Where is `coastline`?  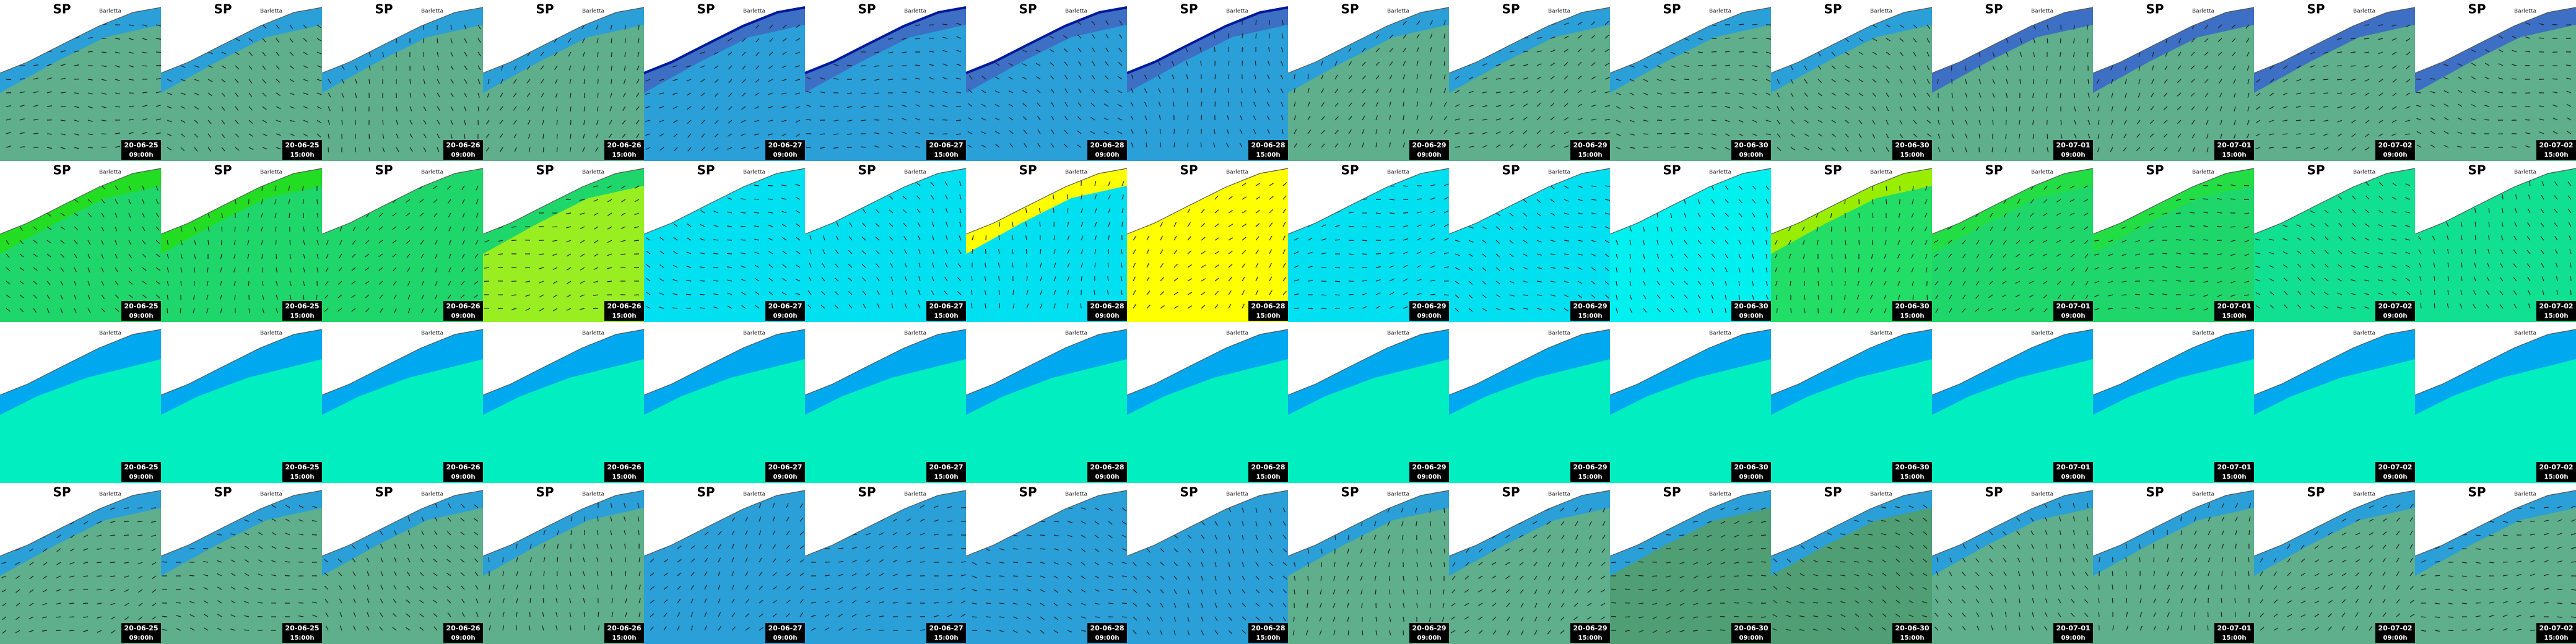
coastline is located at coordinates (563, 201).